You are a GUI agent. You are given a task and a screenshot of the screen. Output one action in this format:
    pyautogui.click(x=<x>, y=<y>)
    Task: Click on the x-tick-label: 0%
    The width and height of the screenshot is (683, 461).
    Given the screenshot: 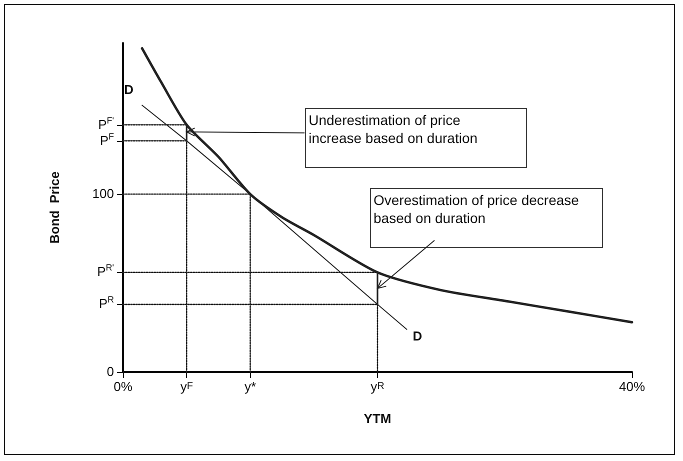 What is the action you would take?
    pyautogui.click(x=123, y=386)
    